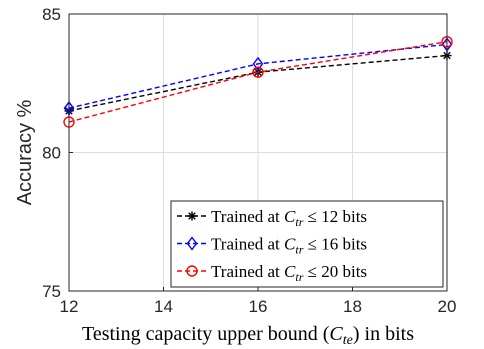  What do you see at coordinates (25, 152) in the screenshot?
I see `y-axis-label: Accuracy %` at bounding box center [25, 152].